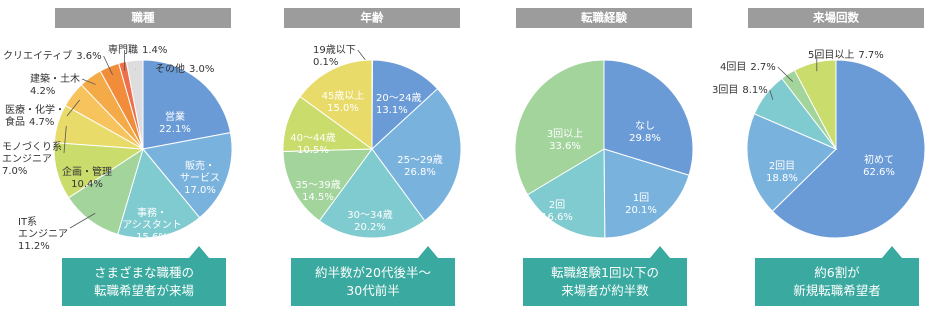 This screenshot has height=312, width=946. Describe the element at coordinates (782, 178) in the screenshot. I see `value-label: 18.8%` at that location.